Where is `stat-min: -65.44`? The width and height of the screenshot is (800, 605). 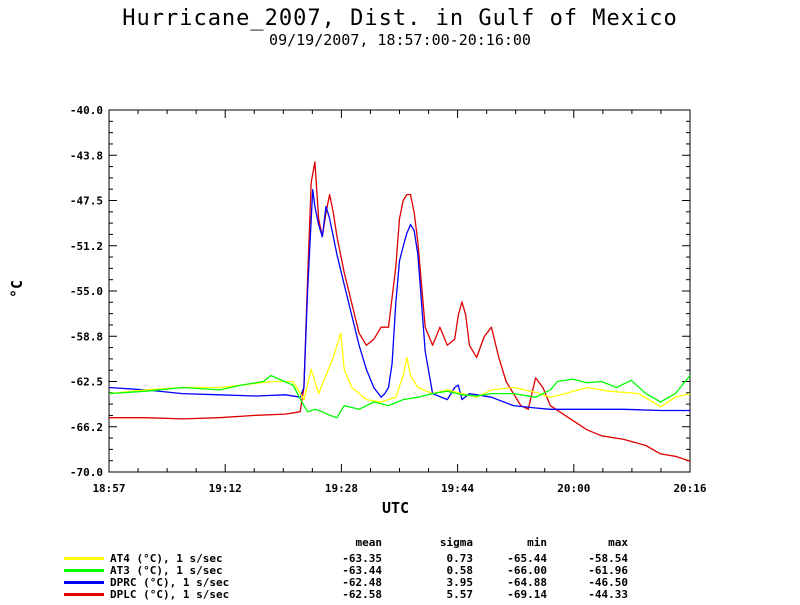 stat-min: -65.44 is located at coordinates (527, 558).